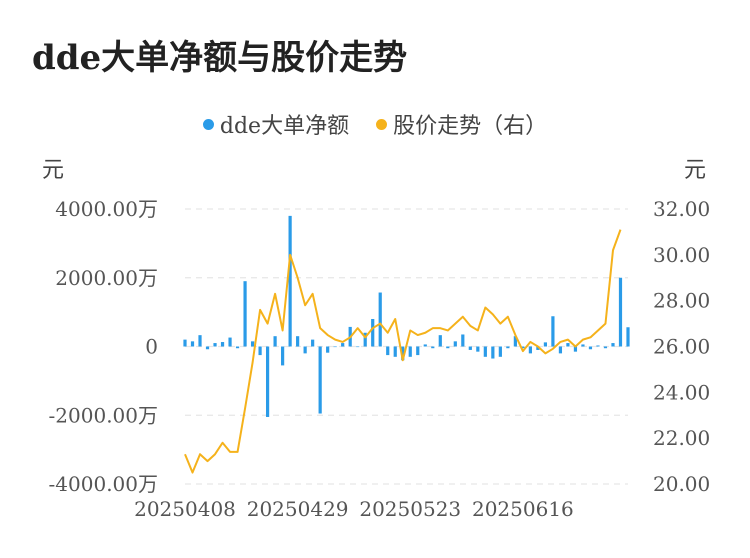 The image size is (750, 558). I want to click on left-tick-label: -4000.00万, so click(103, 484).